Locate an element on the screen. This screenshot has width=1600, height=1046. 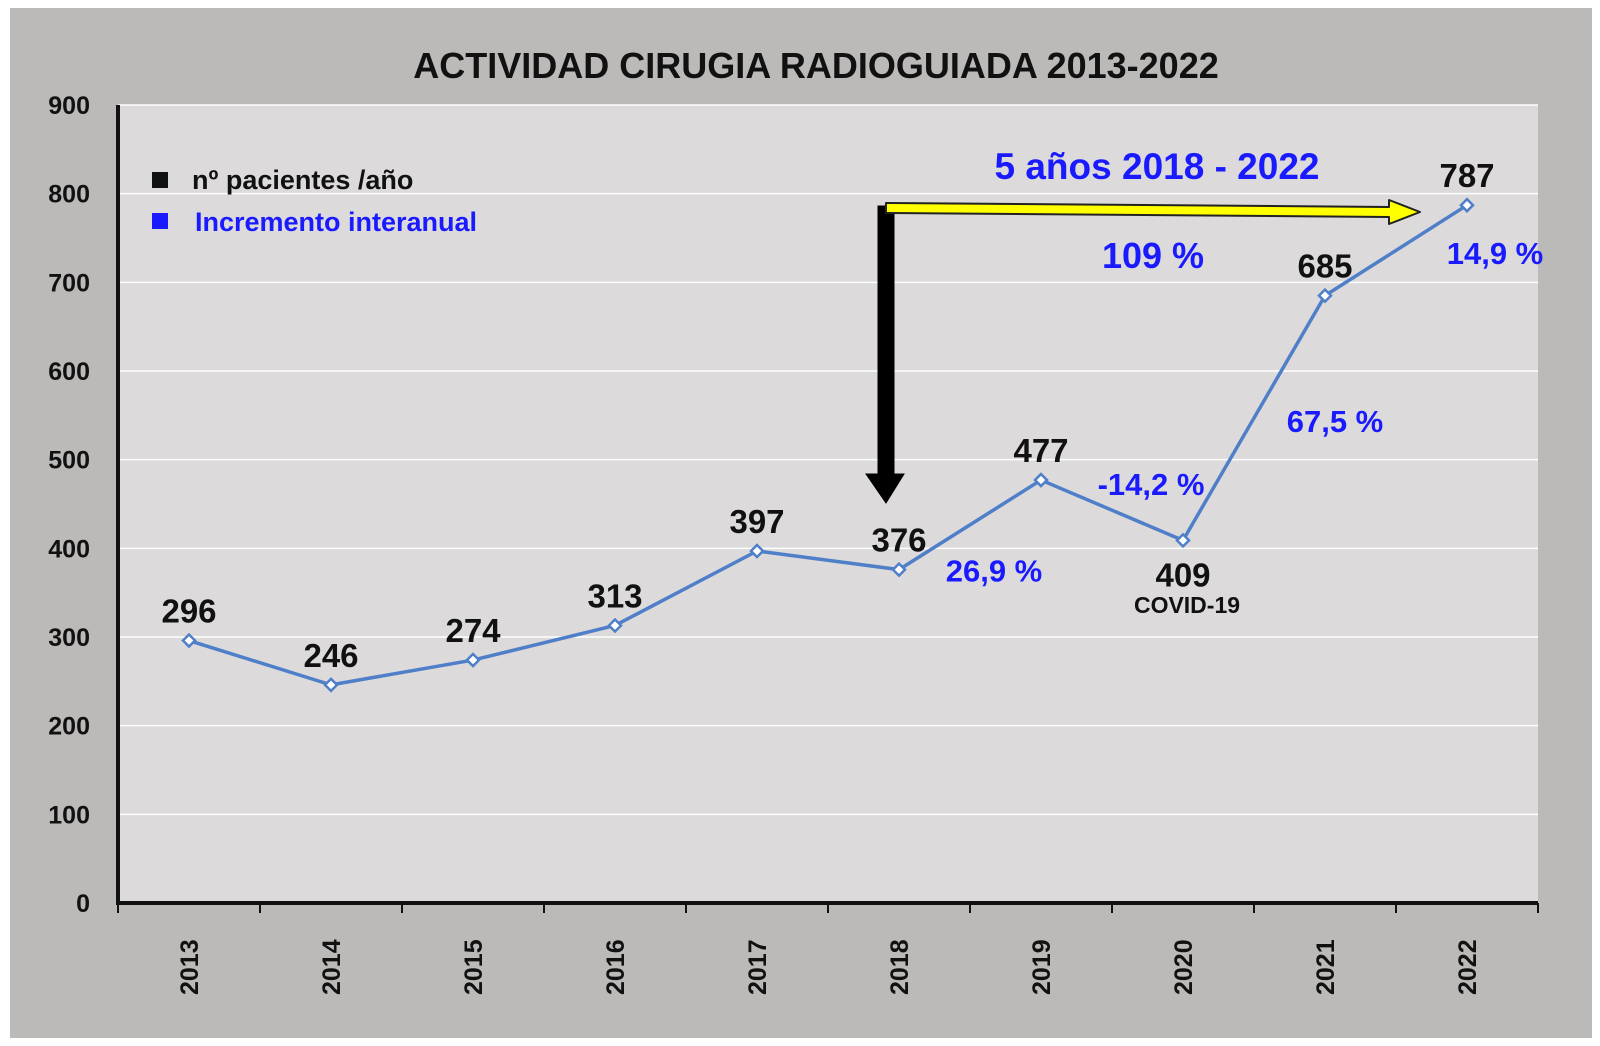
y-tick-label-600: 600 is located at coordinates (69, 372).